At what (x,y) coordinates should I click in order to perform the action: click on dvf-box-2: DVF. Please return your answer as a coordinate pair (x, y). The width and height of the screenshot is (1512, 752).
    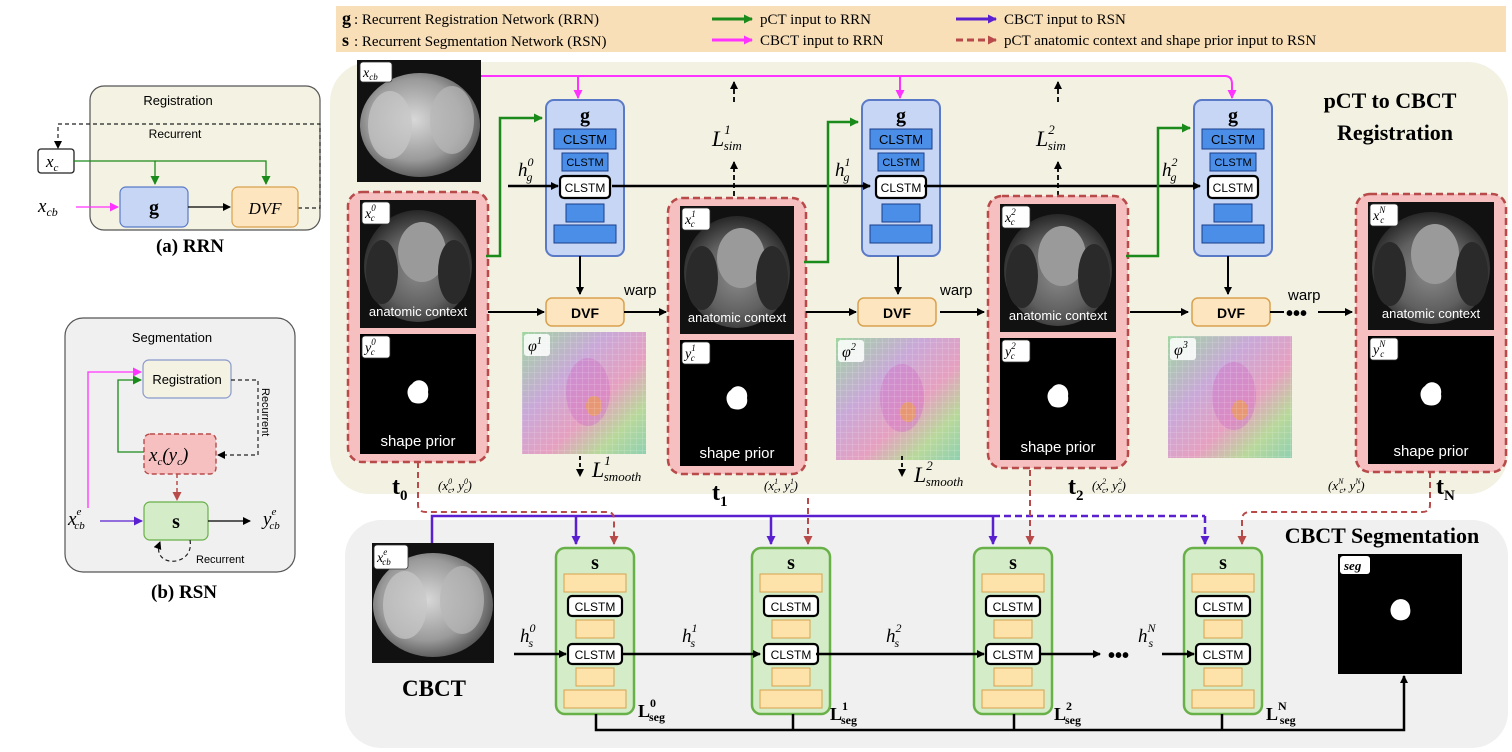
    Looking at the image, I should click on (897, 312).